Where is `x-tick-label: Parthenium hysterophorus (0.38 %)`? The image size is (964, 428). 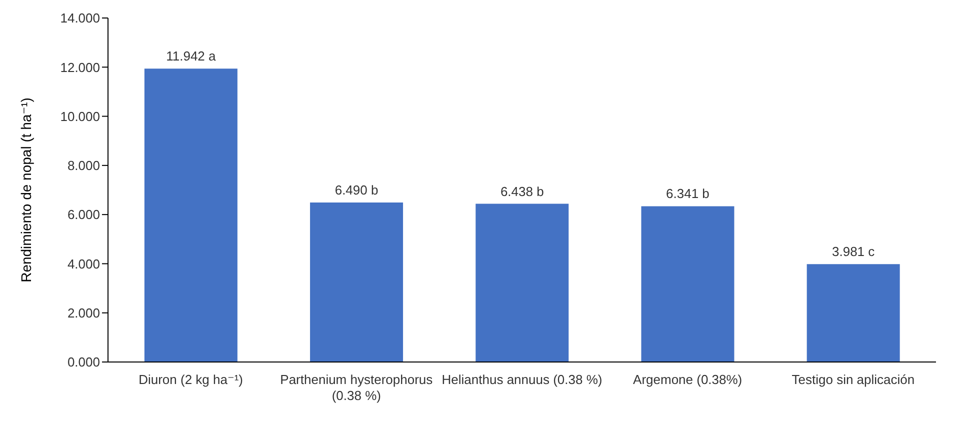 x-tick-label: Parthenium hysterophorus (0.38 %) is located at coordinates (357, 387).